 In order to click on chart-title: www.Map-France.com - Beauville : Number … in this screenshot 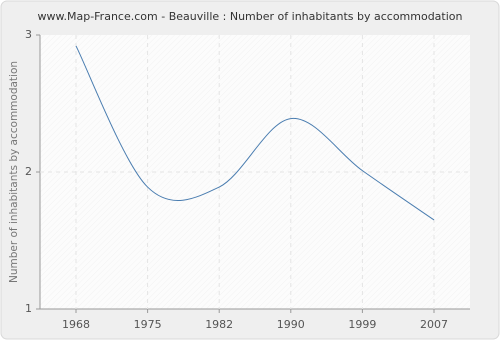, I will do `click(250, 16)`.